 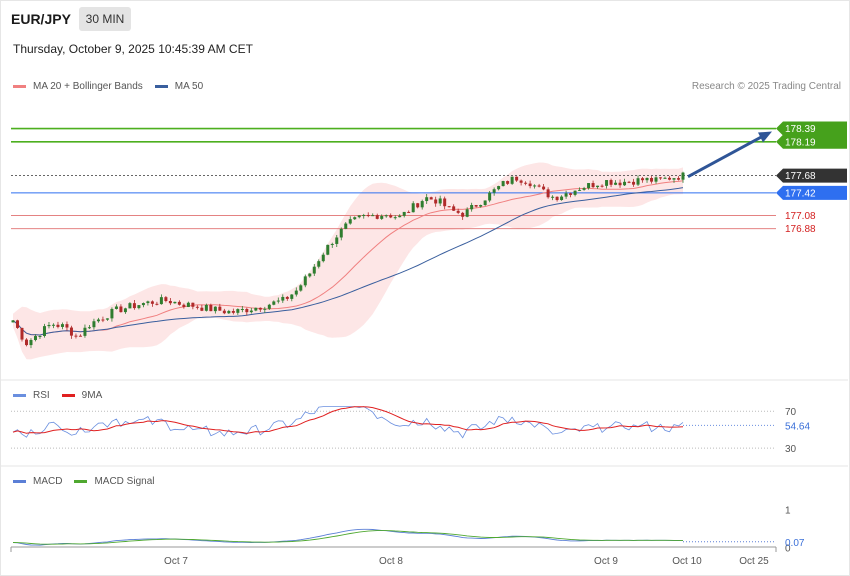 What do you see at coordinates (729, 154) in the screenshot?
I see `forecast-arrow` at bounding box center [729, 154].